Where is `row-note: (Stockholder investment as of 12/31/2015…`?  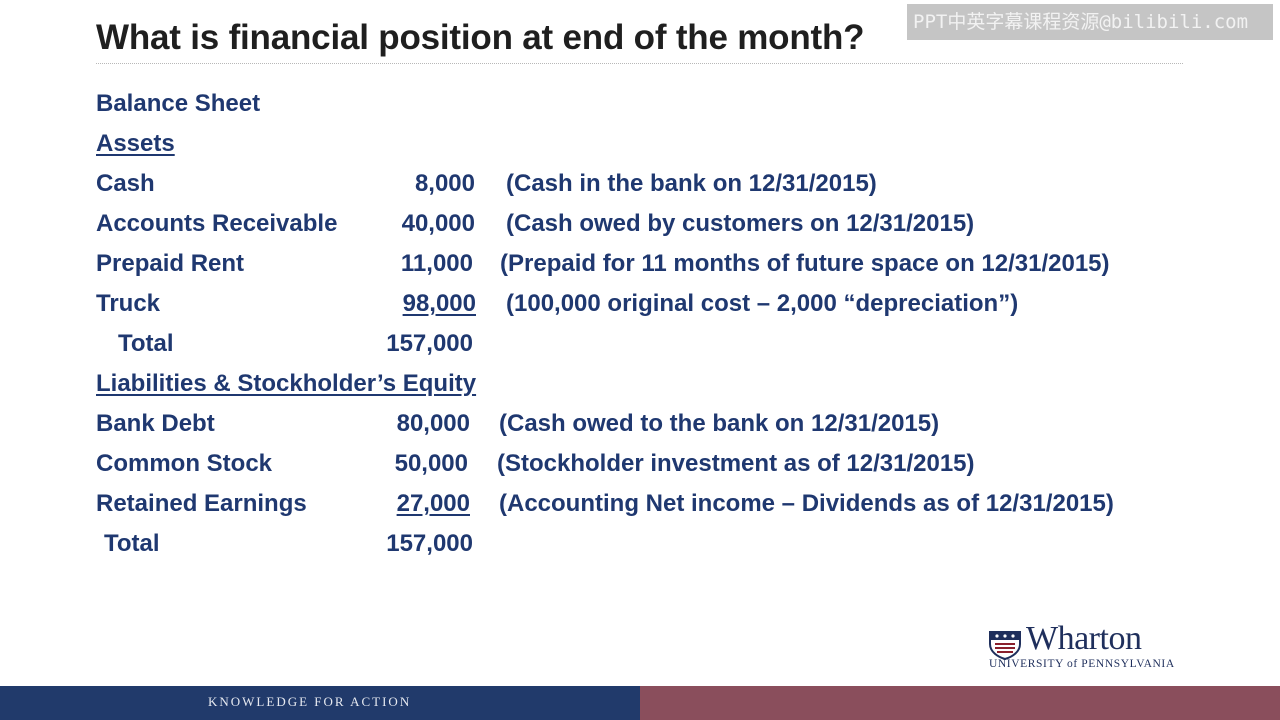 row-note: (Stockholder investment as of 12/31/2015… is located at coordinates (736, 463).